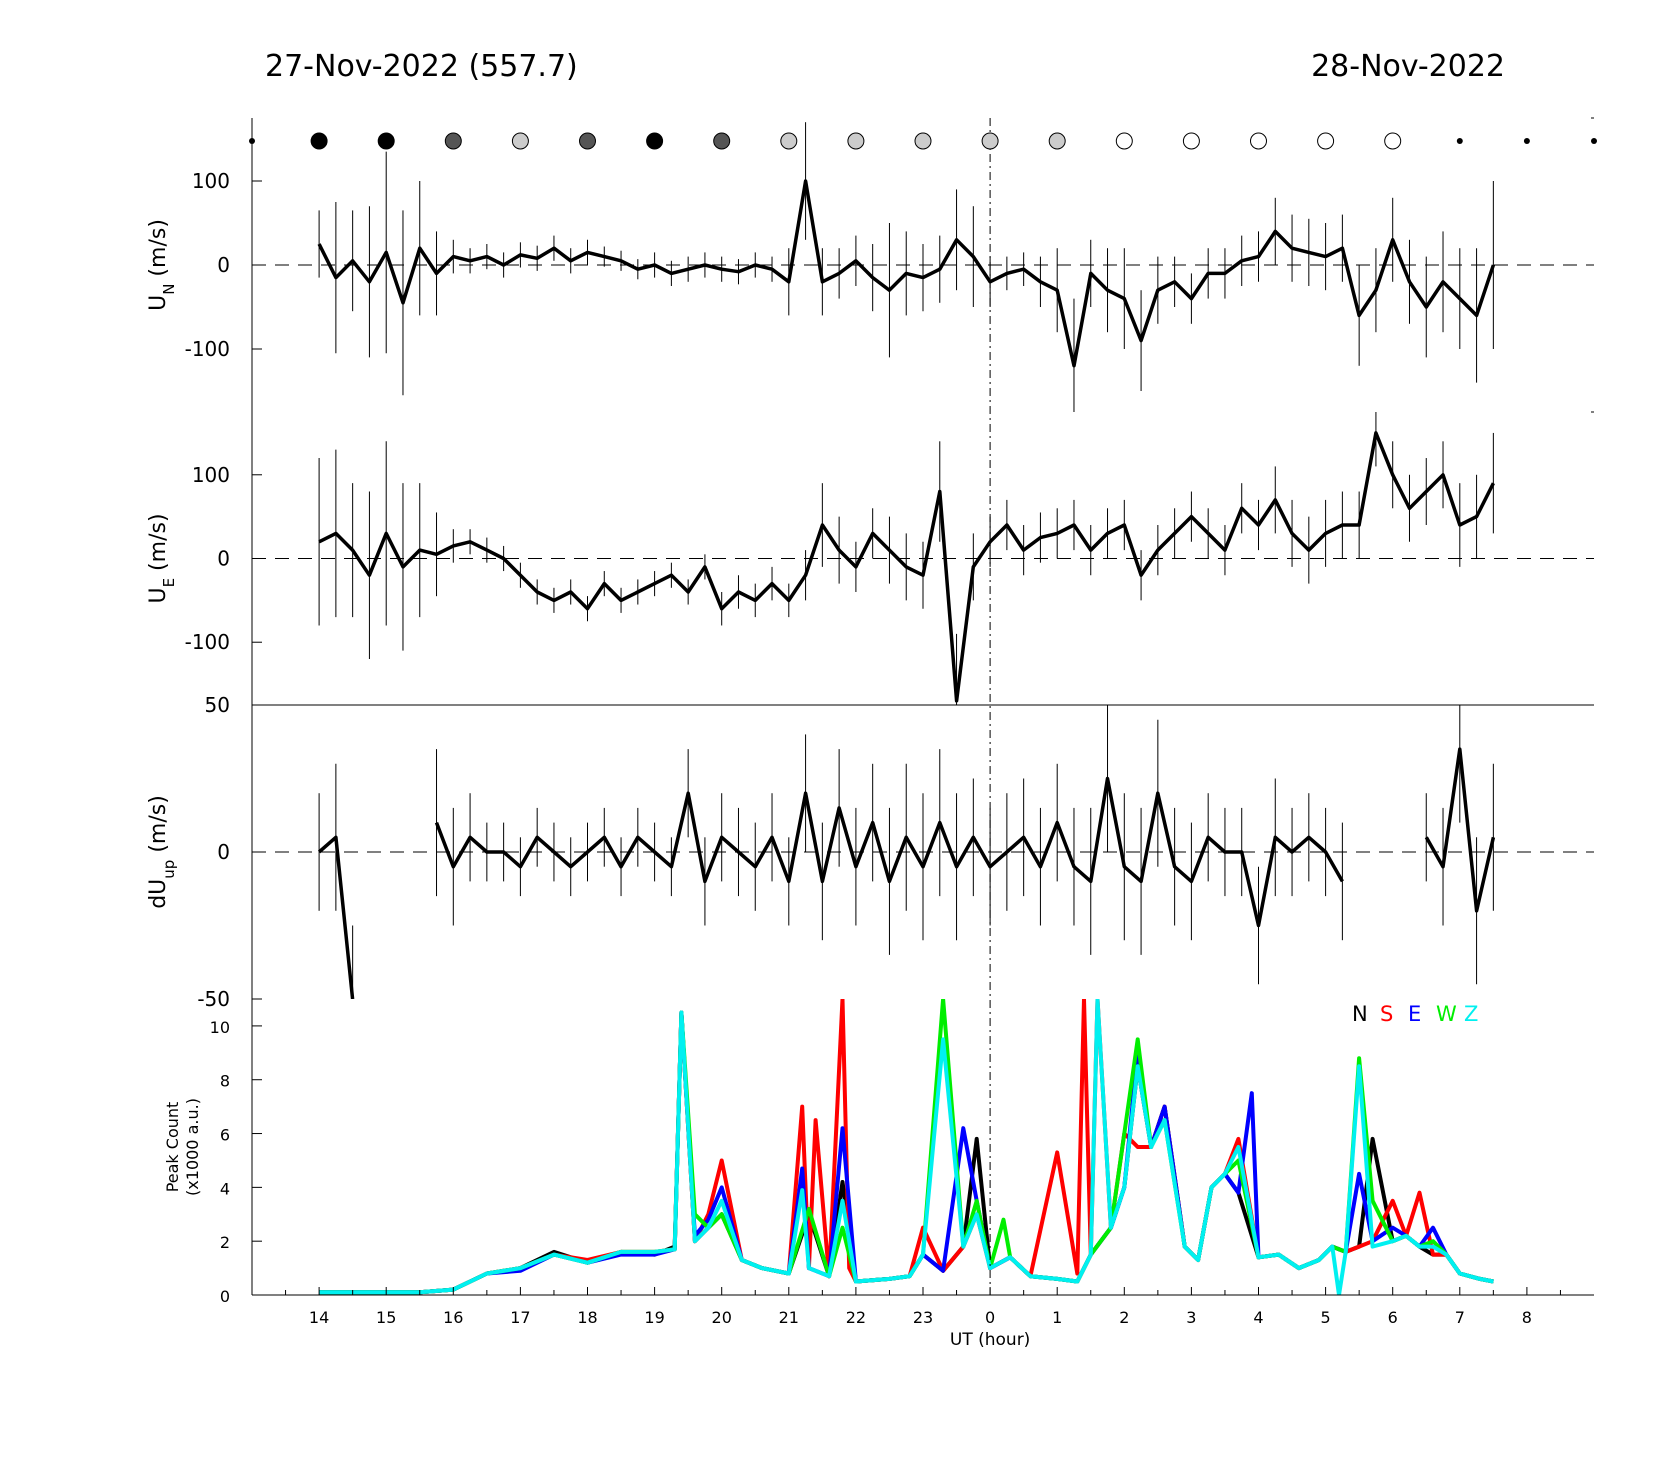 The image size is (1667, 1458). Describe the element at coordinates (856, 1317) in the screenshot. I see `x-tick-label: 22` at that location.